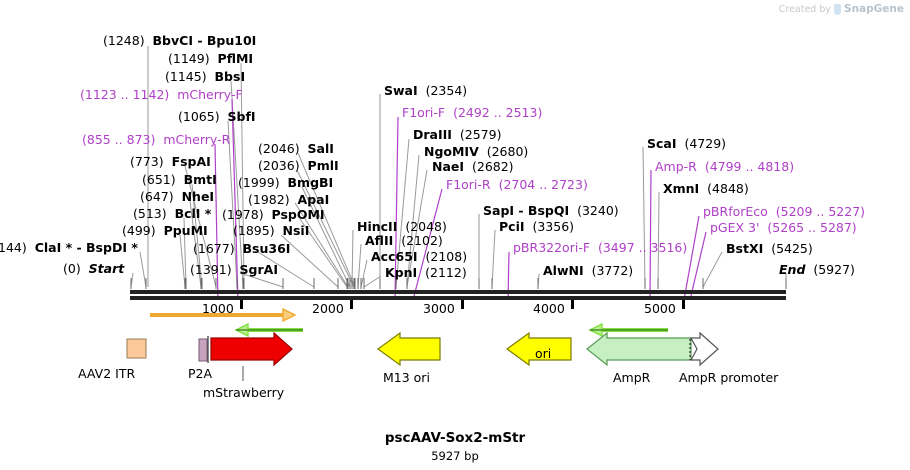  Describe the element at coordinates (323, 165) in the screenshot. I see `site-name: PmlI` at that location.